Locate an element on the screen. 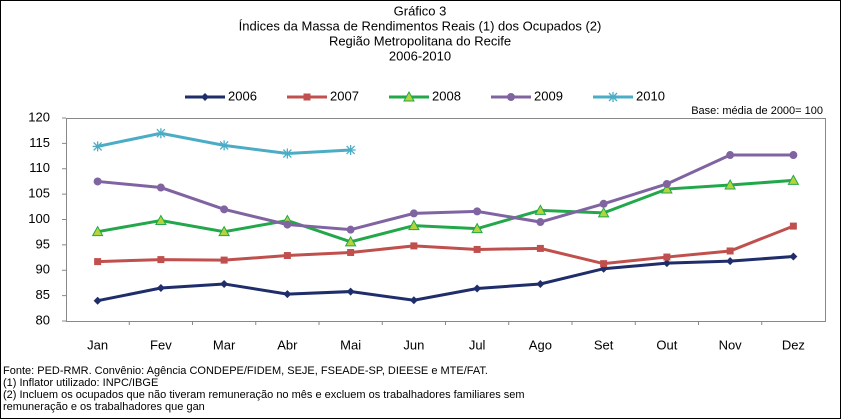 This screenshot has height=419, width=841. x-tick-label: Mar is located at coordinates (224, 344).